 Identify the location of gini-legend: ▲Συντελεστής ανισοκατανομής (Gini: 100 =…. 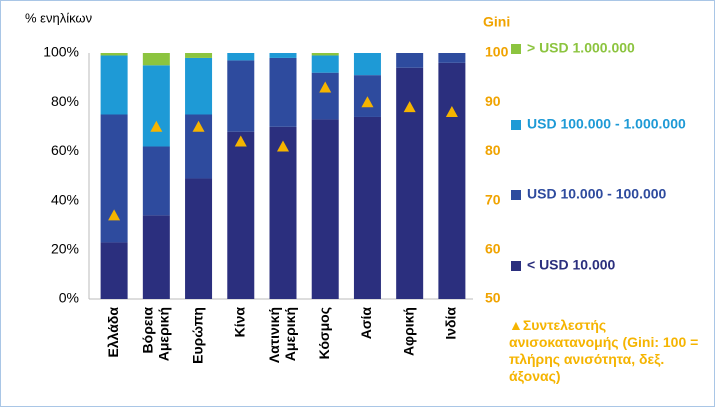
(604, 350).